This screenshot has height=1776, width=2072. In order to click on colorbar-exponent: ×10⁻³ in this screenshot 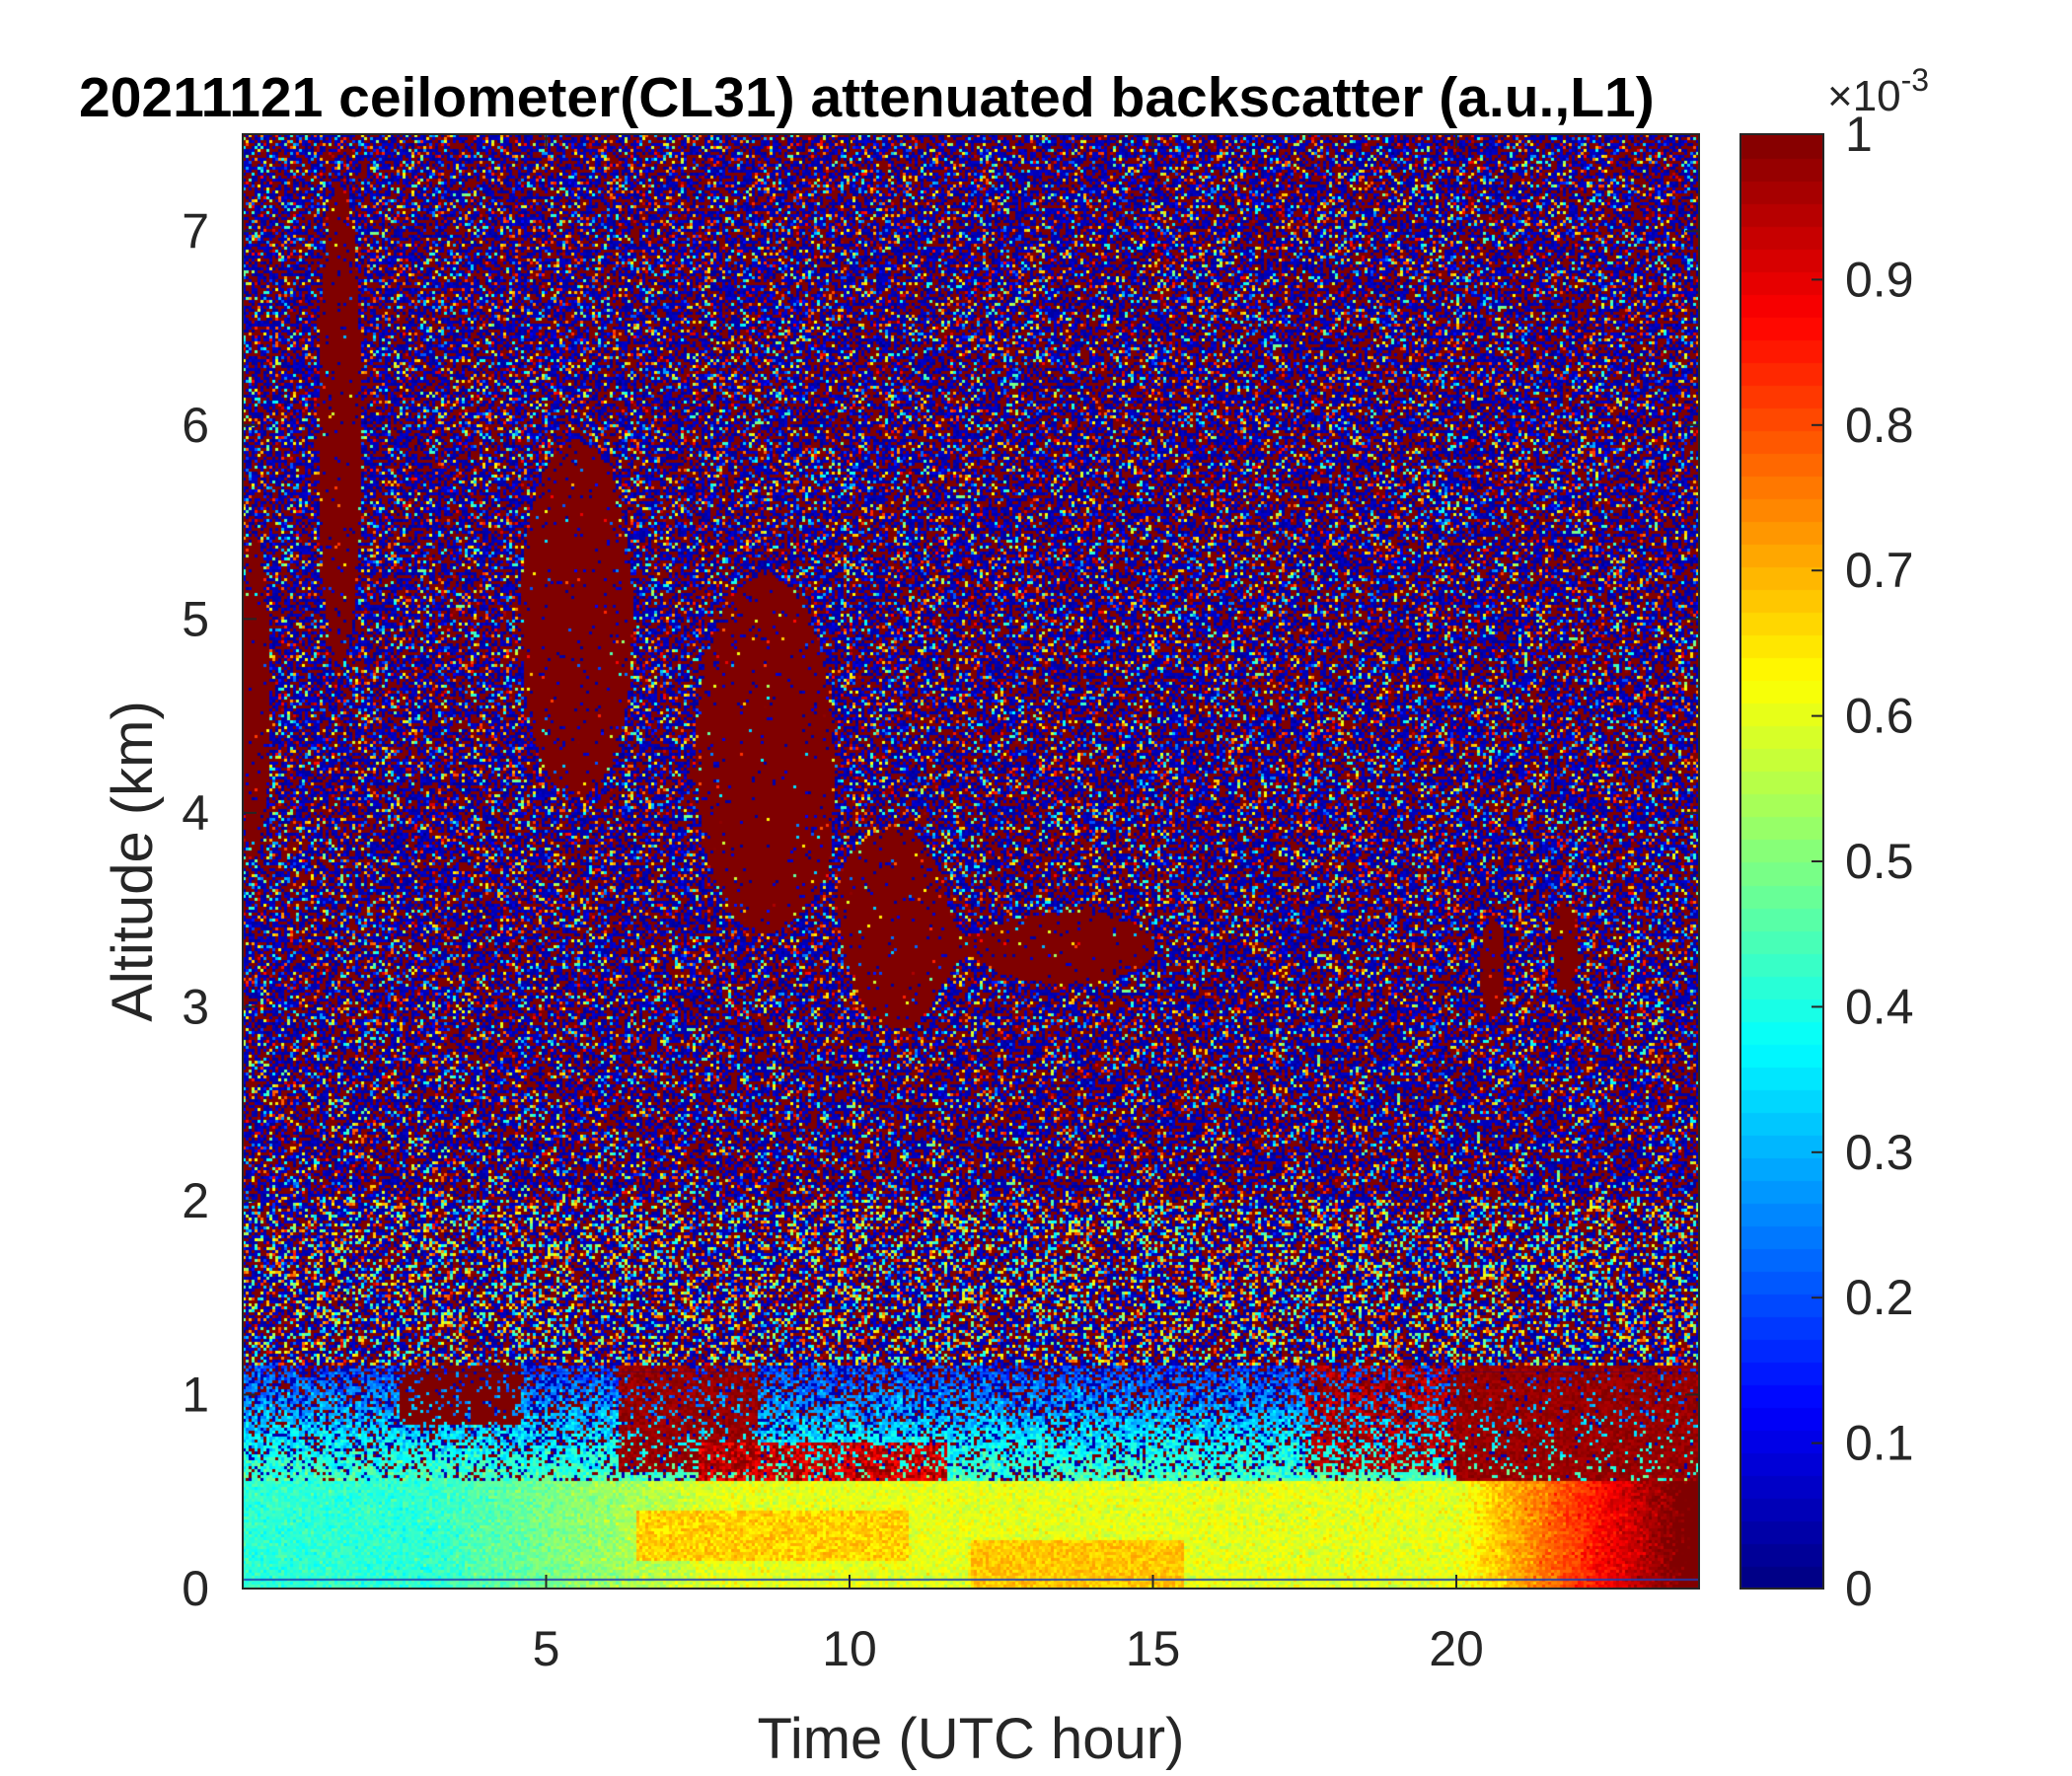, I will do `click(1878, 91)`.